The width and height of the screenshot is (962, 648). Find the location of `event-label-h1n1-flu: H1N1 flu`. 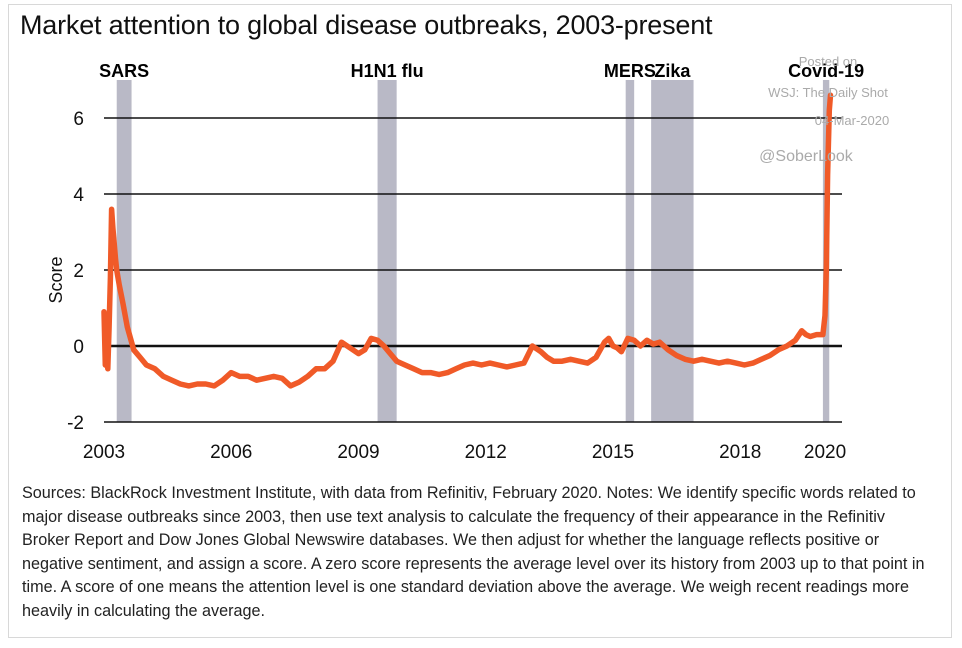

event-label-h1n1-flu: H1N1 flu is located at coordinates (387, 71).